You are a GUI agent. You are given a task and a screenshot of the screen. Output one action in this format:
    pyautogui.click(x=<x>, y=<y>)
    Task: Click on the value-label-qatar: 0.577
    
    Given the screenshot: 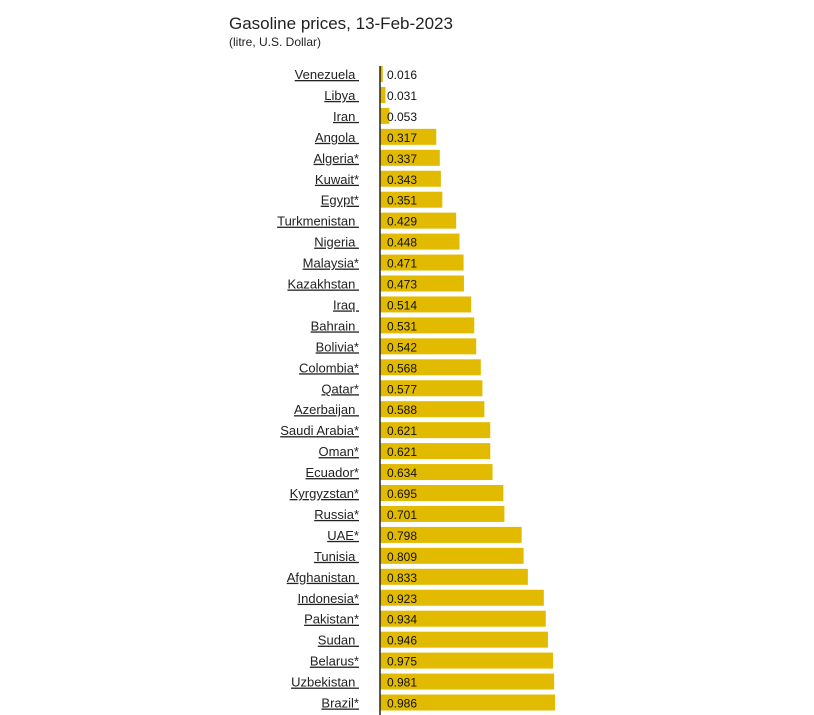 What is the action you would take?
    pyautogui.click(x=402, y=389)
    